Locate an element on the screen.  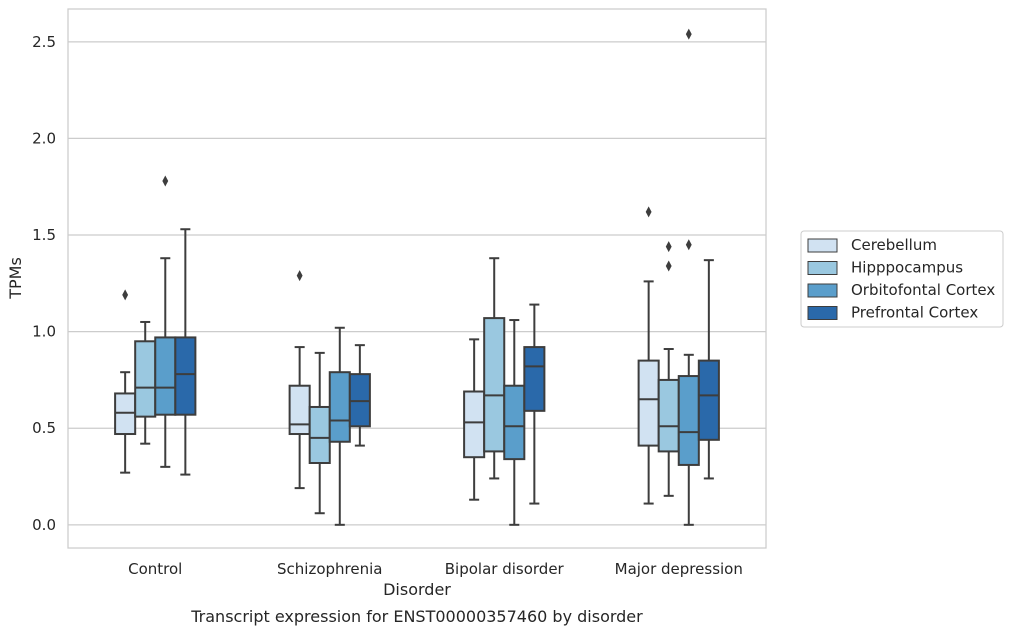
legend-label: Hipppocampus is located at coordinates (907, 268).